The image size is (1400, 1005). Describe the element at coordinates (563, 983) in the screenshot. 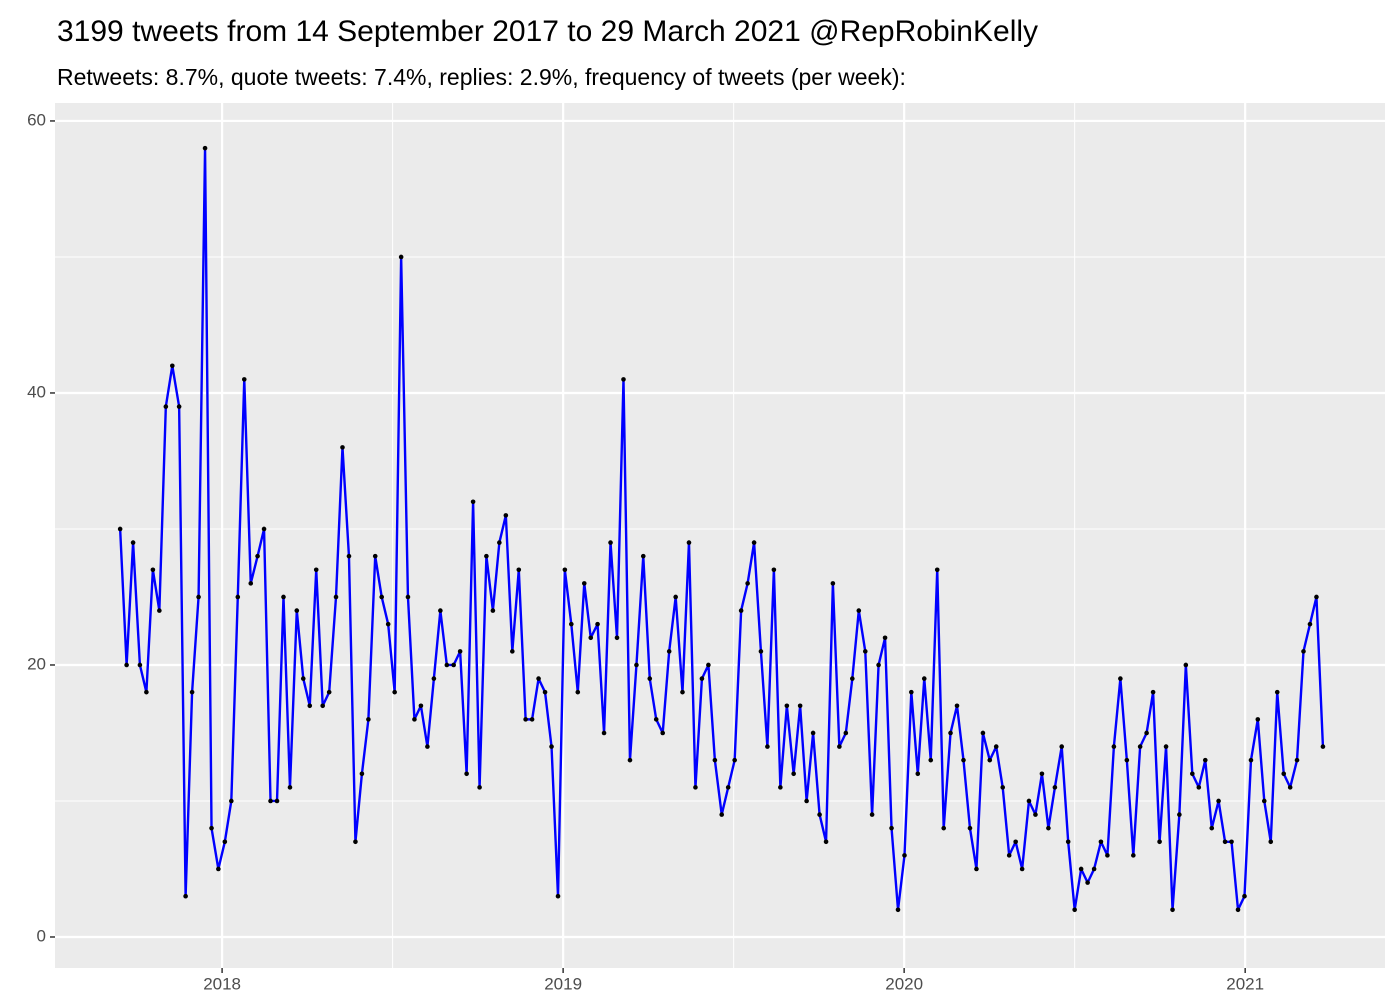

I see `x-tick-label: 2019` at that location.